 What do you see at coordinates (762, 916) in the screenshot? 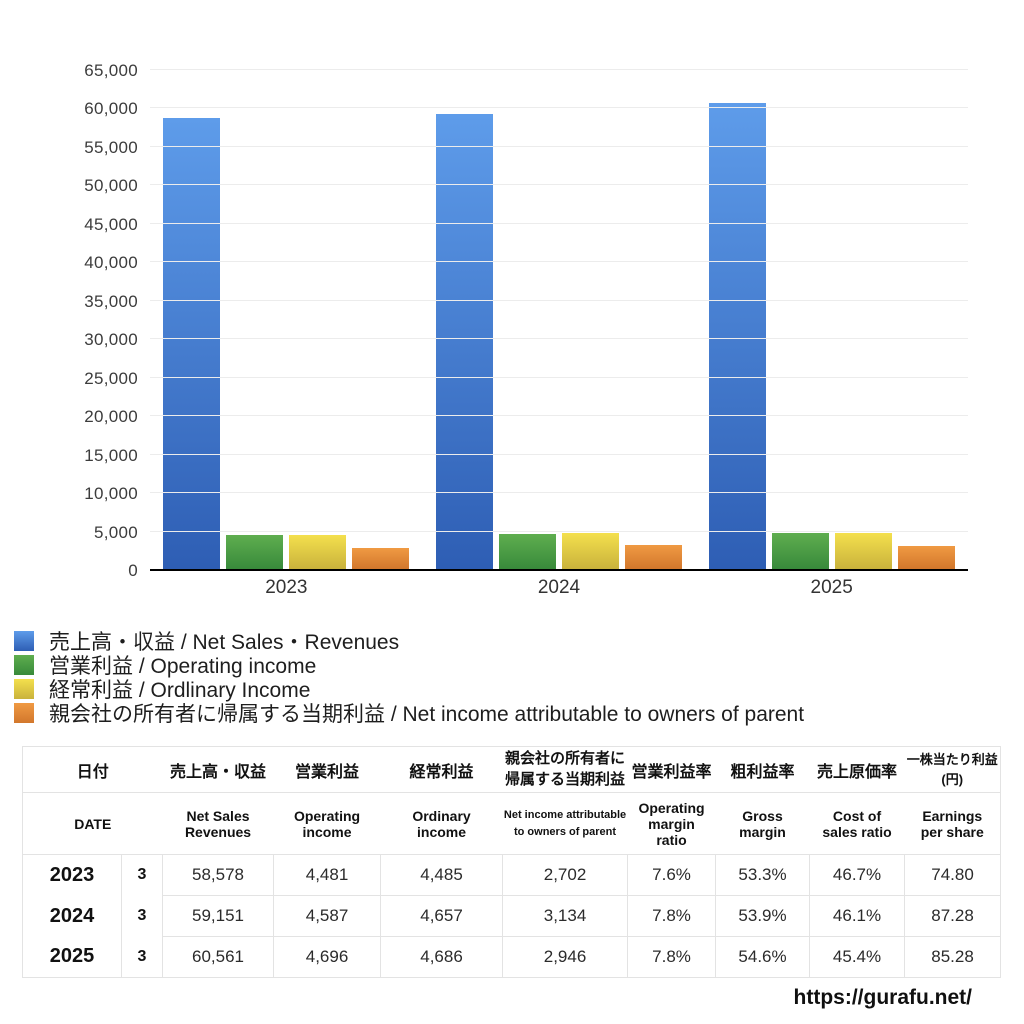
I see `value-cell: 53.9%` at bounding box center [762, 916].